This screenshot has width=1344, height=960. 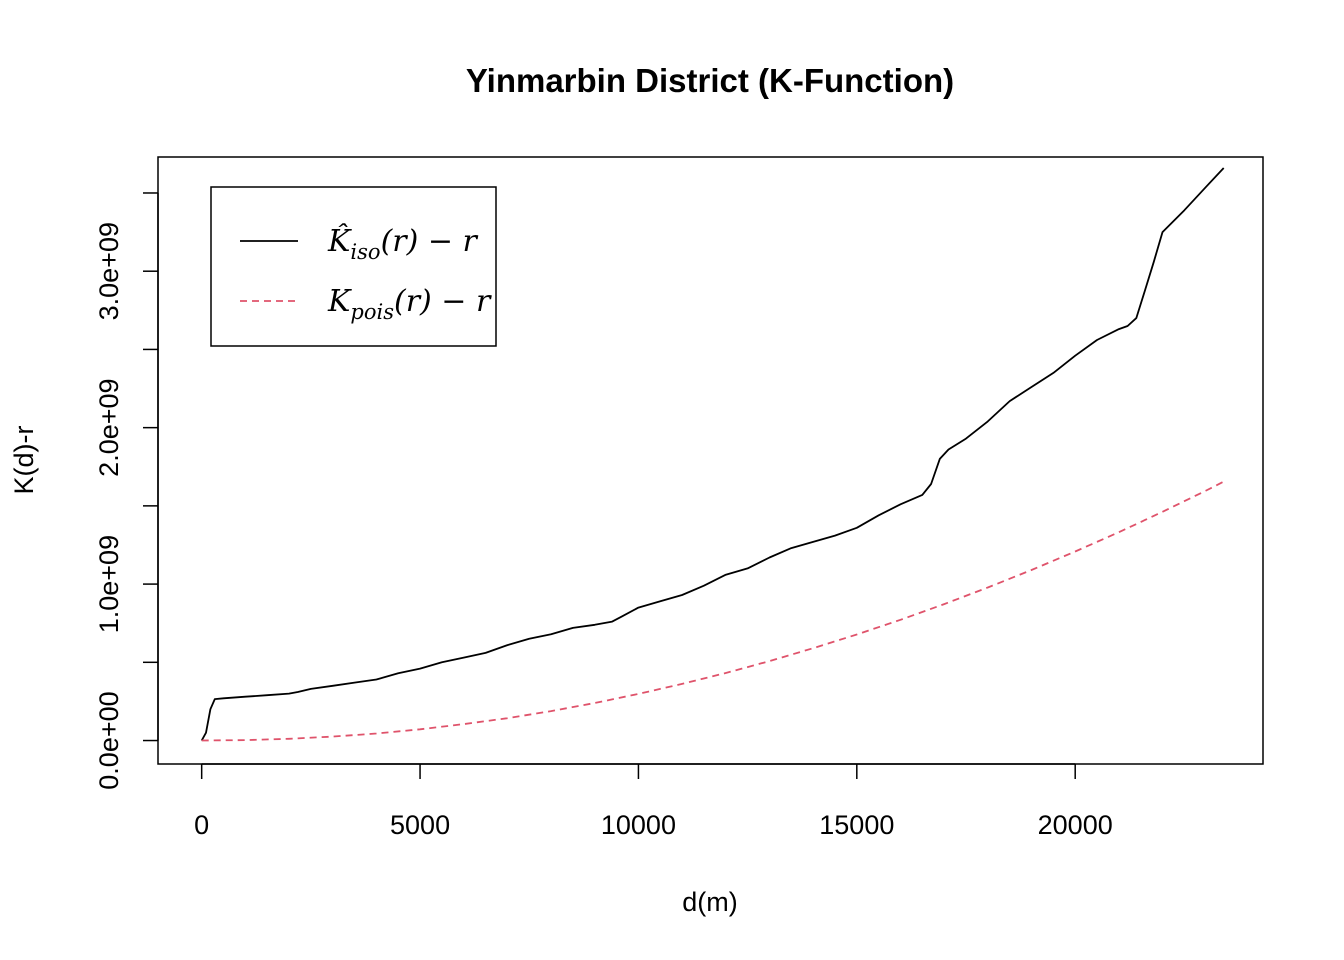 I want to click on legend-label-iso: K̂iso(r) − r, so click(x=403, y=244).